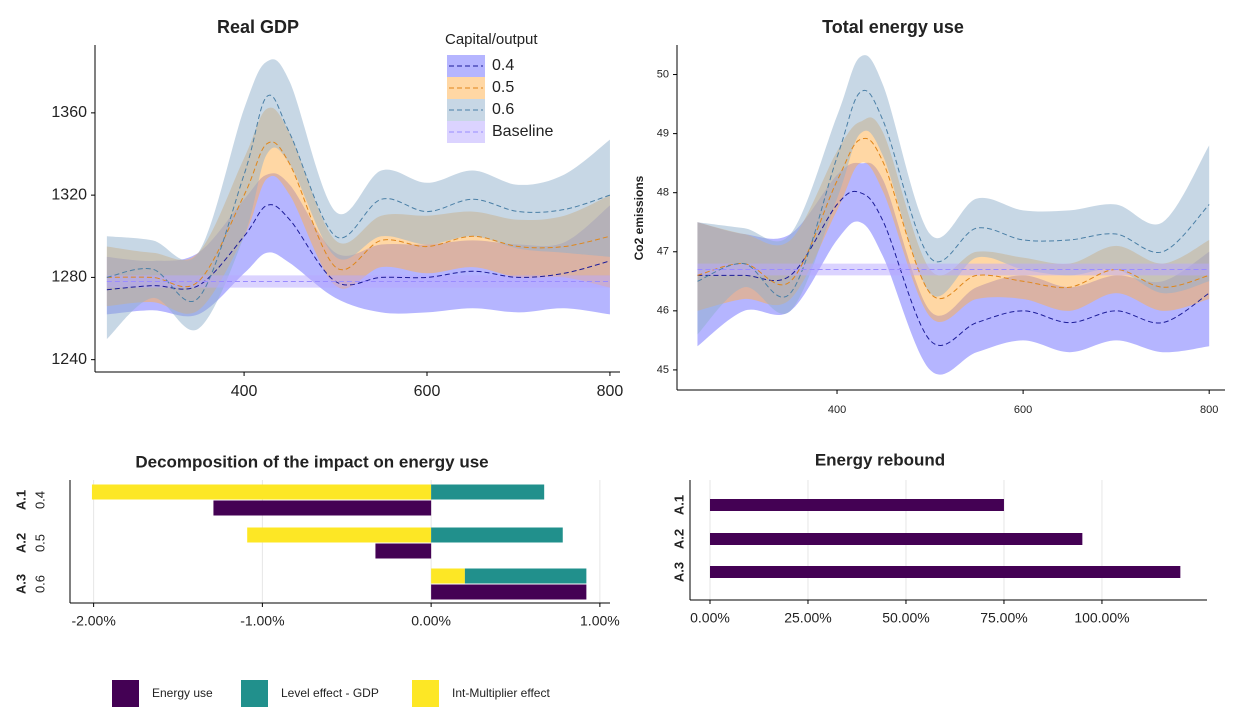 This screenshot has height=709, width=1240. I want to click on y-tick-label: 48, so click(663, 193).